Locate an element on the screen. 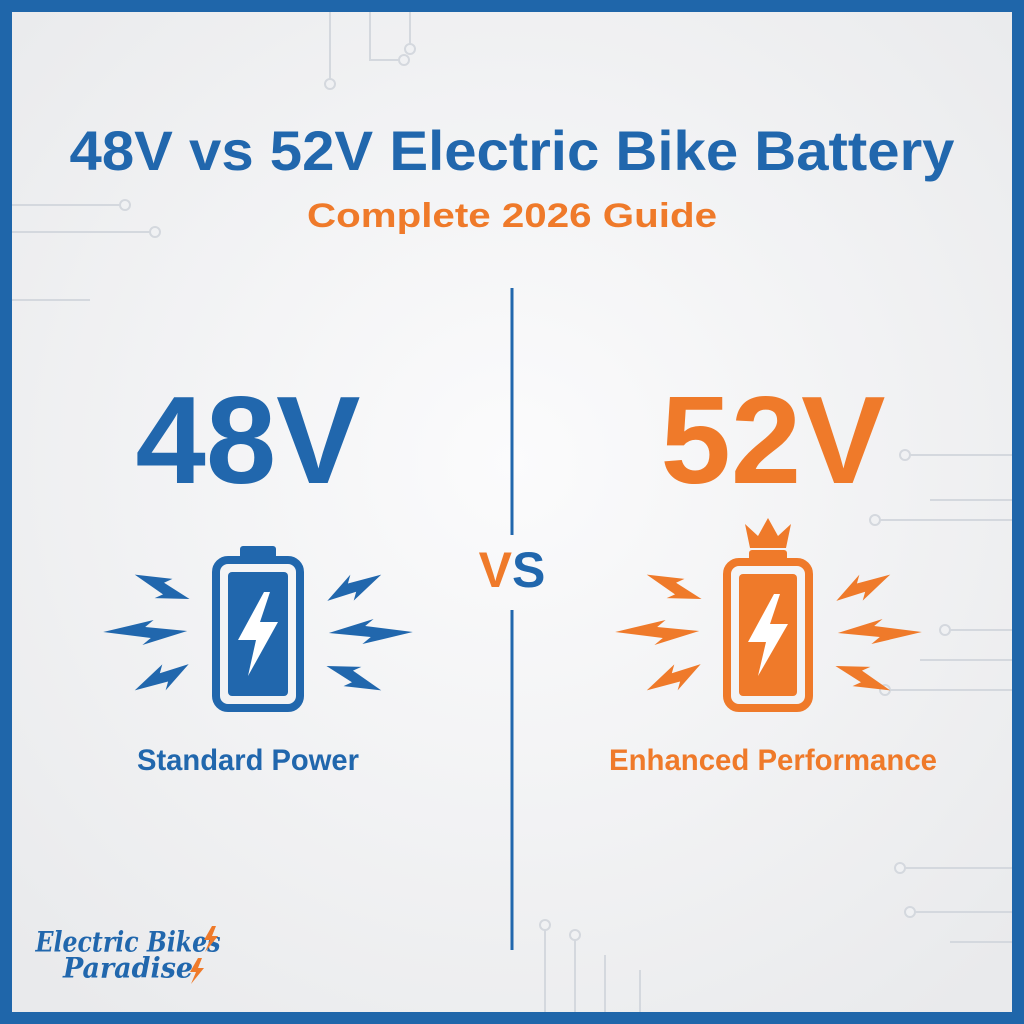  label-52v: Enhanced Performance is located at coordinates (773, 760).